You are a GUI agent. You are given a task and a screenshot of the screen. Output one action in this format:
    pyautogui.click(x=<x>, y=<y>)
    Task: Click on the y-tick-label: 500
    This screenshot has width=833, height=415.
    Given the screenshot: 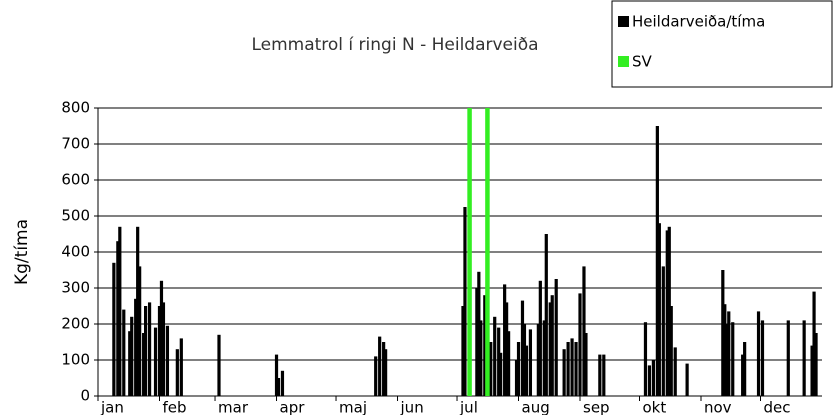 What is the action you would take?
    pyautogui.click(x=75, y=216)
    